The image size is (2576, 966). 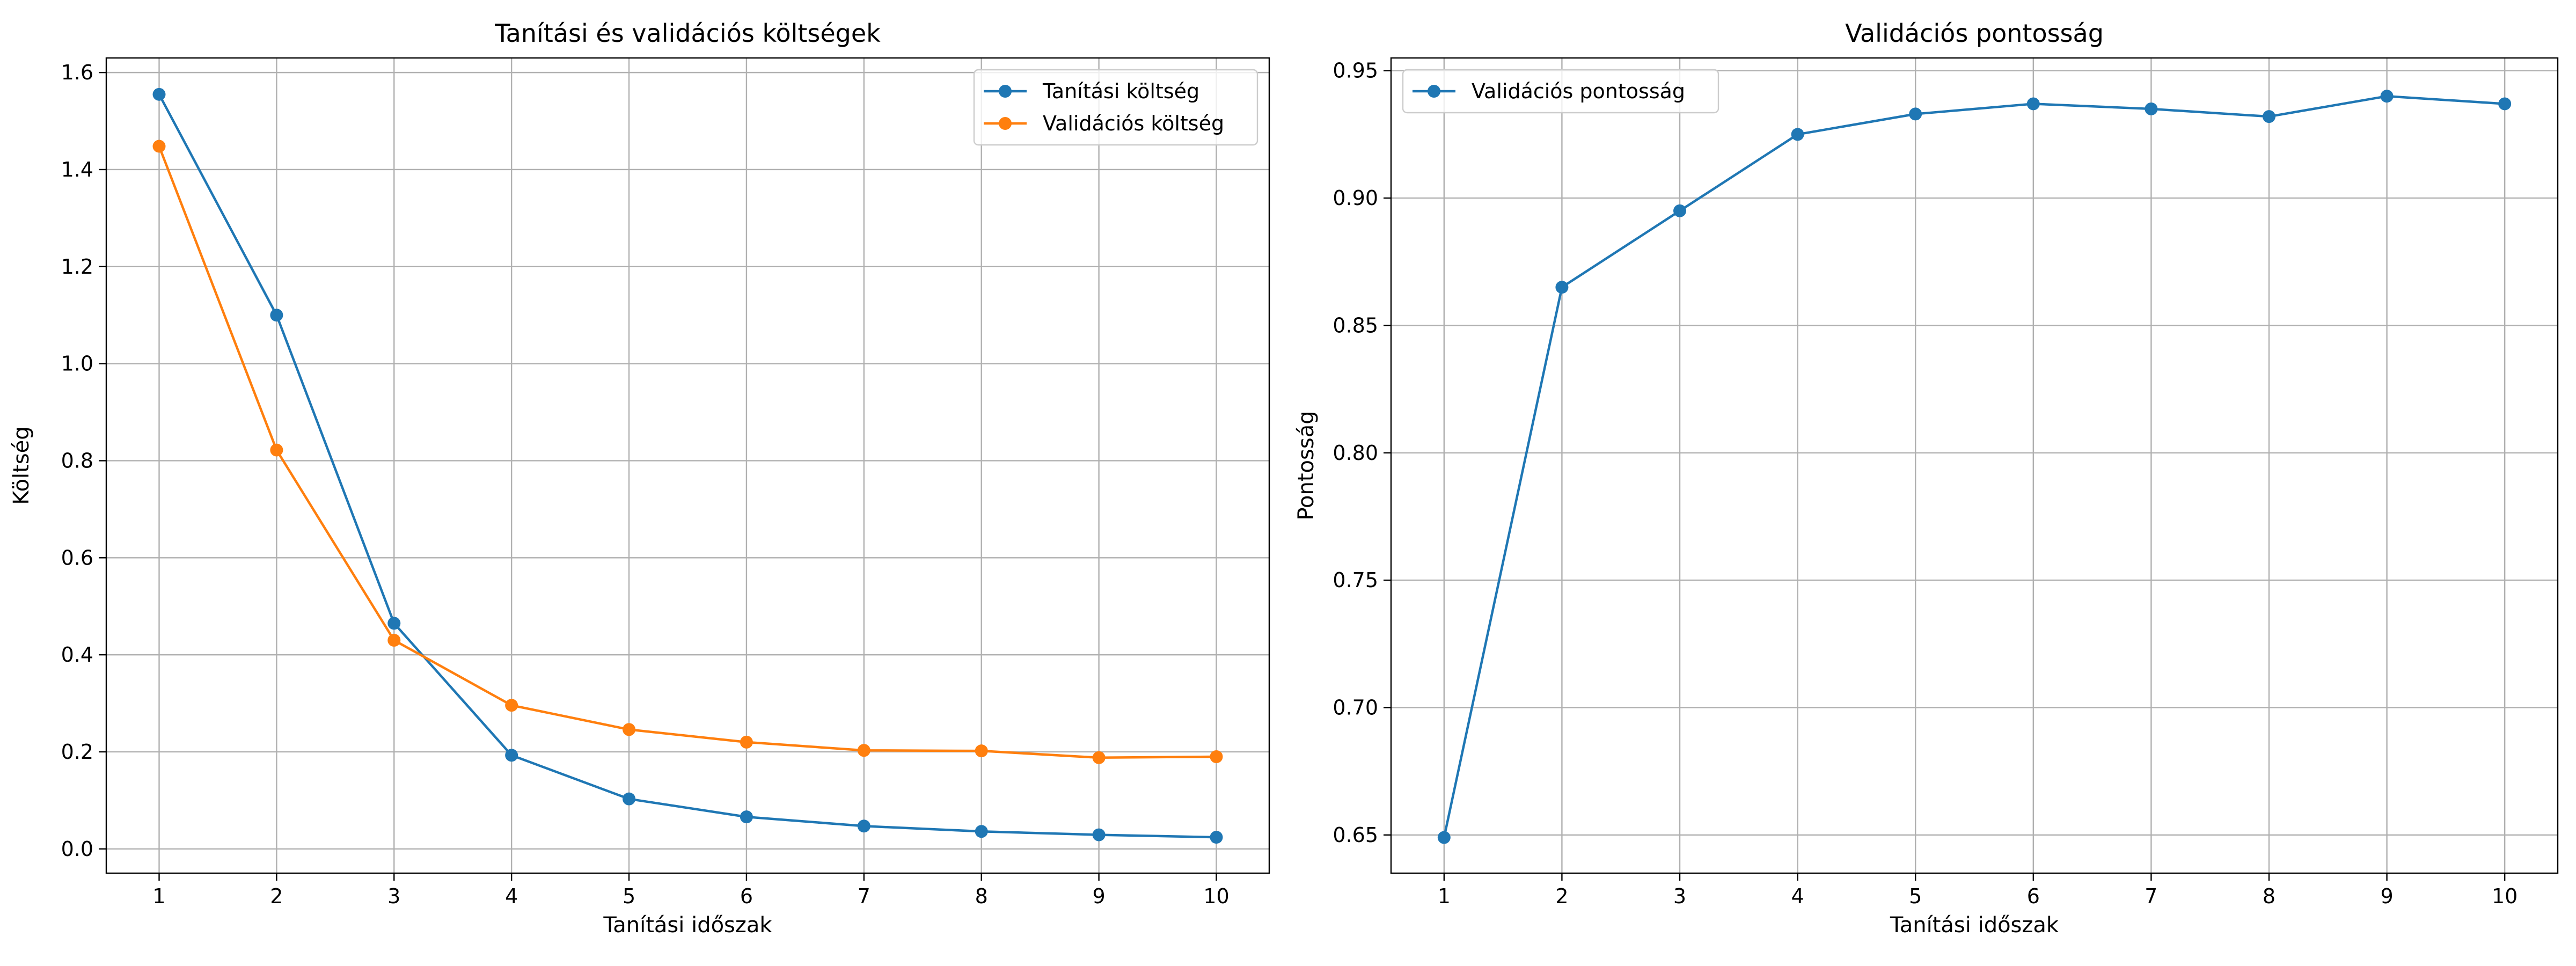 What do you see at coordinates (1133, 123) in the screenshot?
I see `legend-label: Validációs költség` at bounding box center [1133, 123].